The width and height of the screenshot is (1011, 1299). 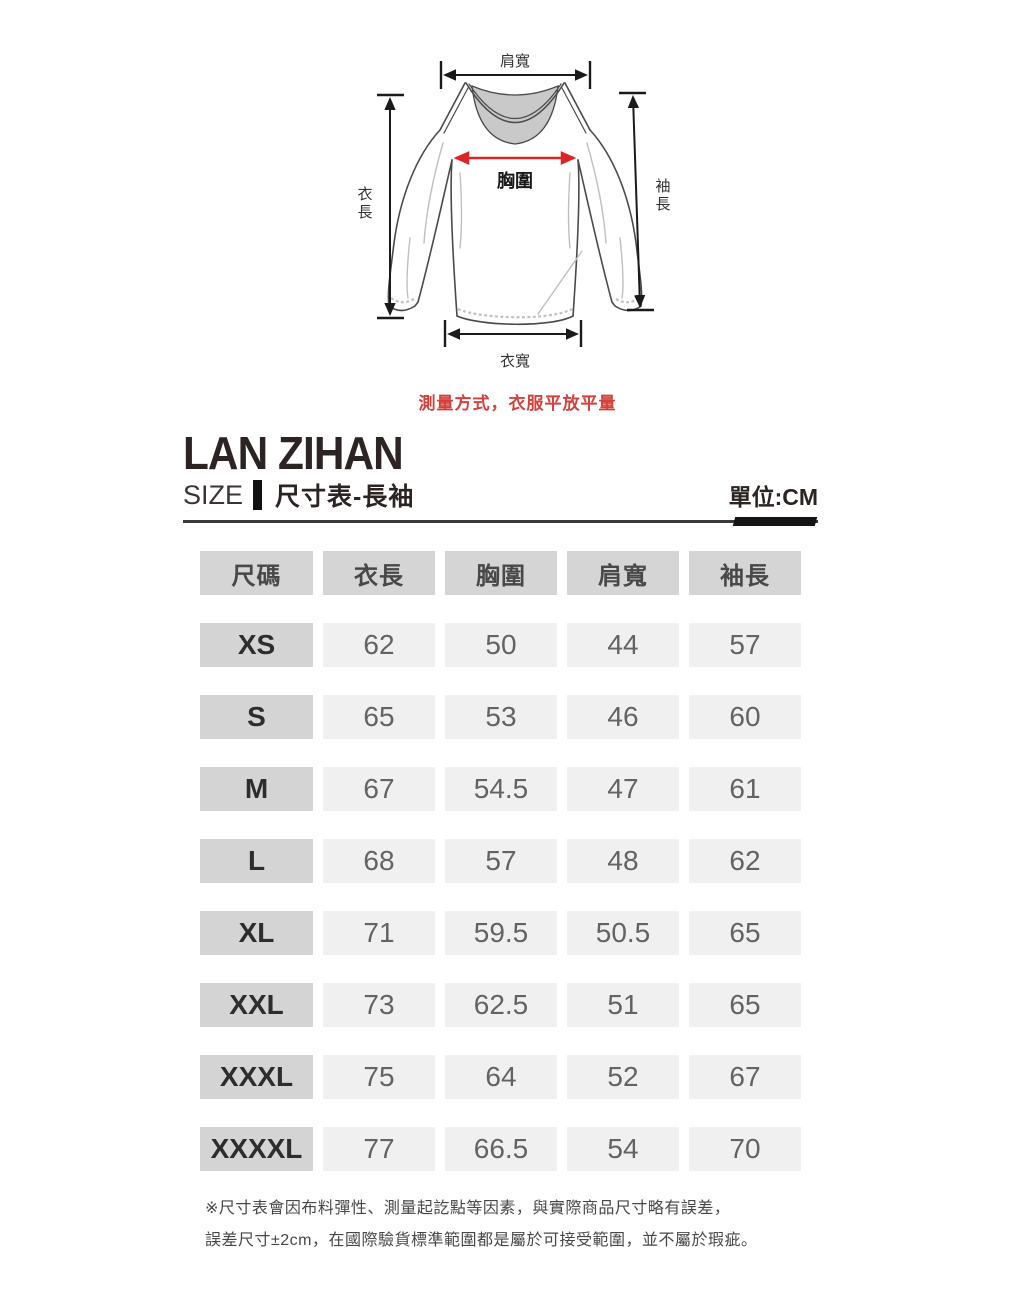 I want to click on shirt-shoulders, so click(x=514, y=108).